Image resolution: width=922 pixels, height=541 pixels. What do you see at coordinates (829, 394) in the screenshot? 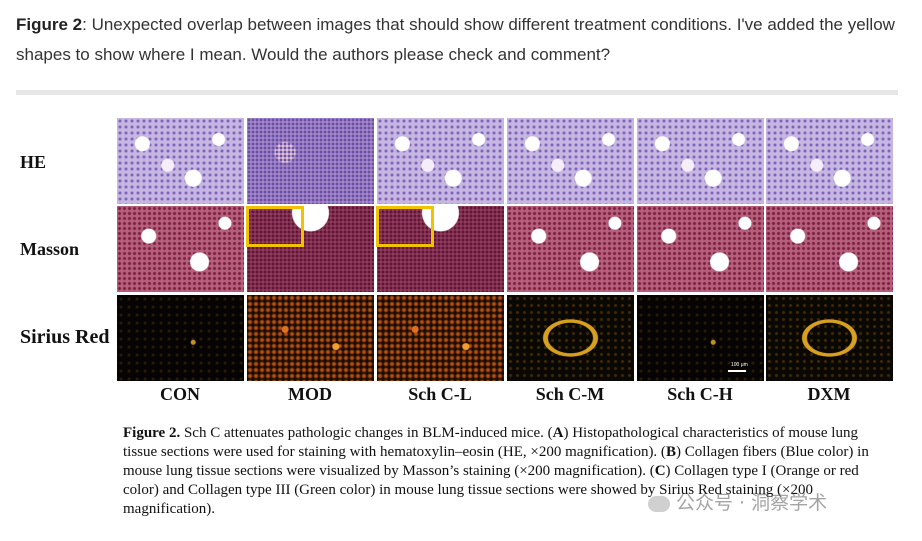
I see `column-label-dxm: DXM` at bounding box center [829, 394].